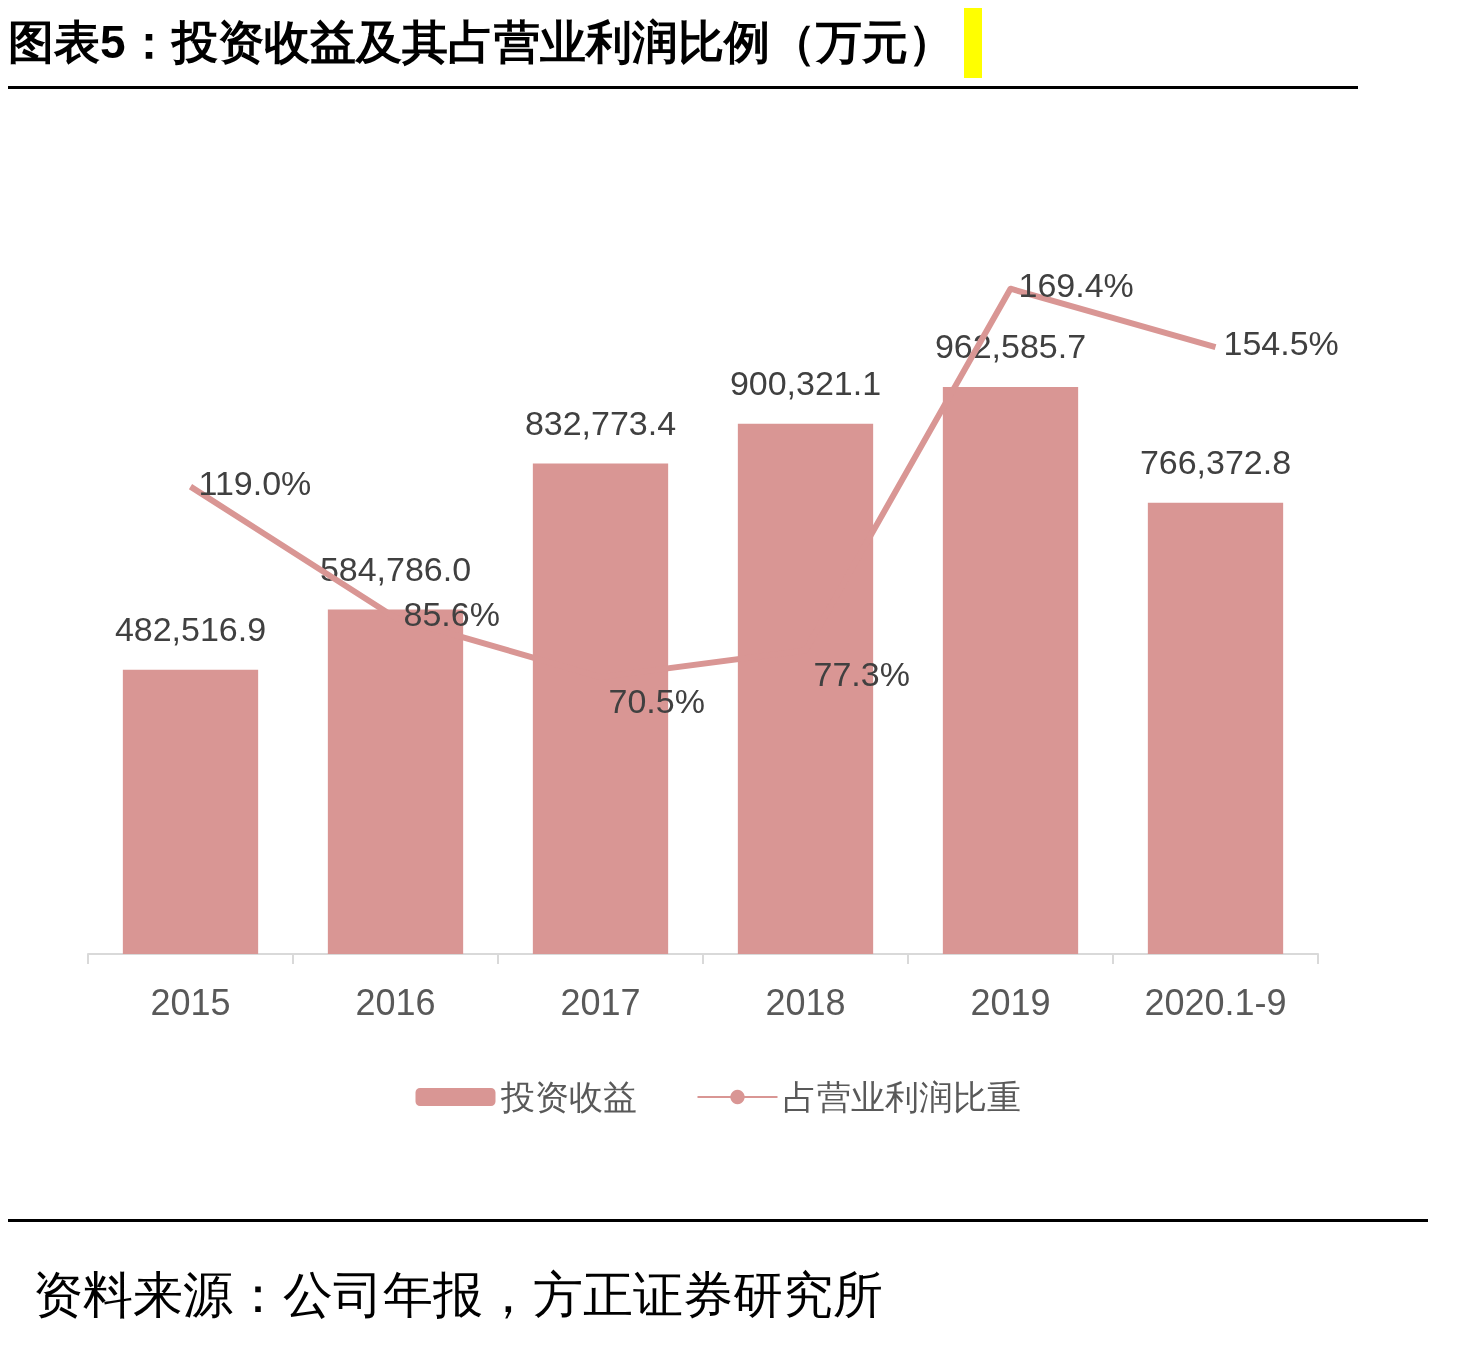 Image resolution: width=1482 pixels, height=1354 pixels. Describe the element at coordinates (481, 42) in the screenshot. I see `chart-title: 图表5：投资收益及其占营业利润比例（万元）` at that location.